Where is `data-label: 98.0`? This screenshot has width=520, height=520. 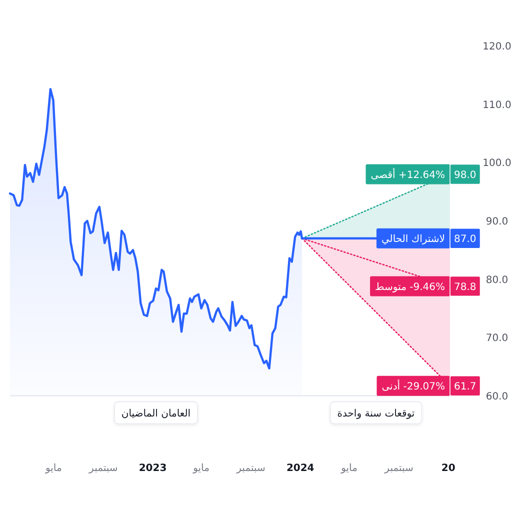
data-label: 98.0 is located at coordinates (465, 175).